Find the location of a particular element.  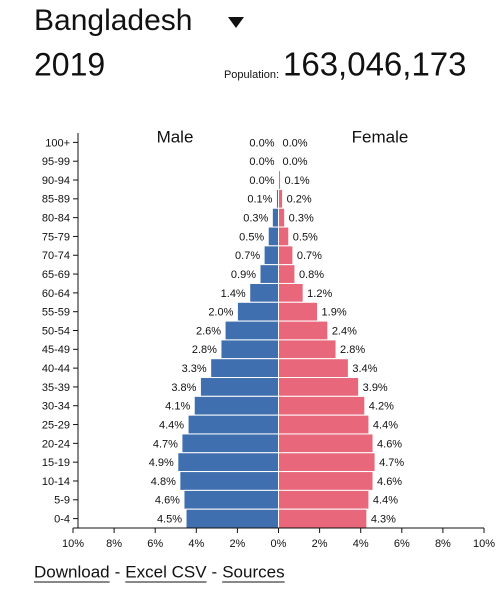

value-label: 0.8% is located at coordinates (311, 275).